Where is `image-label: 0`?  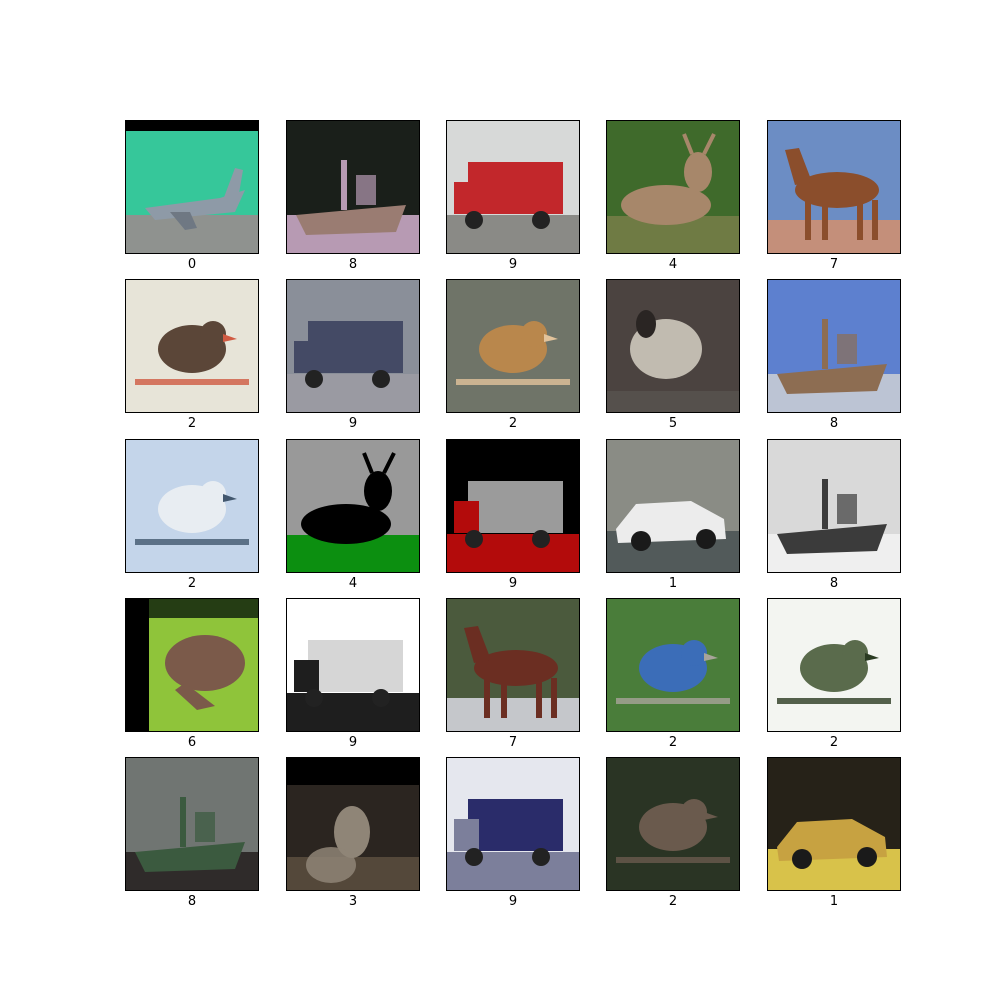
image-label: 0 is located at coordinates (192, 264).